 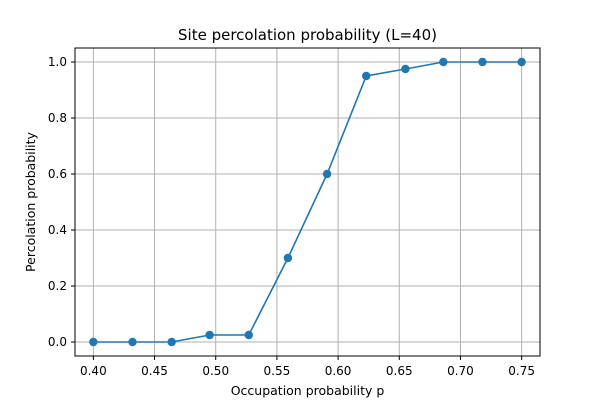 I want to click on x-tick-label: 0.40, so click(x=93, y=371).